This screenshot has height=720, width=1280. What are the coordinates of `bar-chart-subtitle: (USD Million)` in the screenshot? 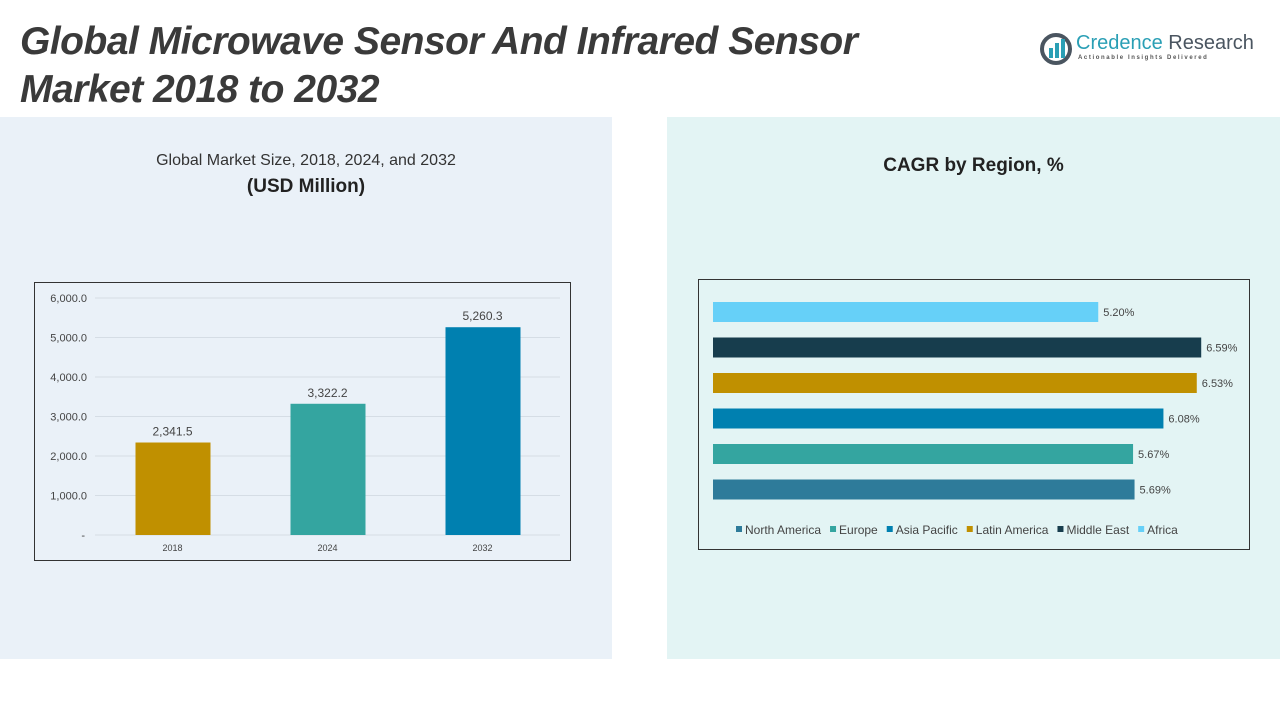 It's located at (306, 186).